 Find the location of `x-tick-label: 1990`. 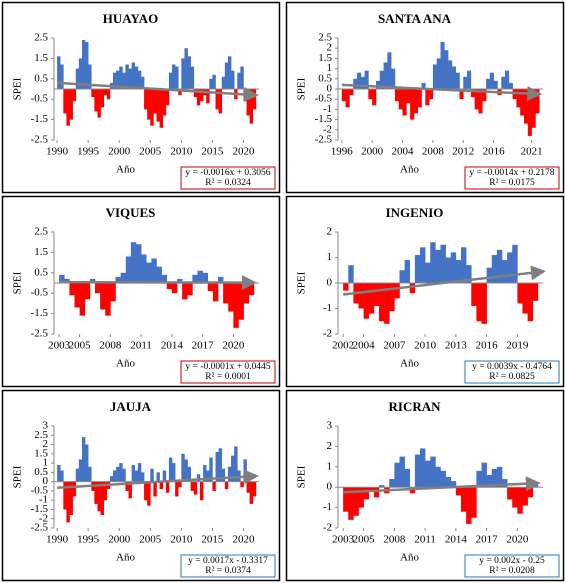

x-tick-label: 1990 is located at coordinates (57, 540).